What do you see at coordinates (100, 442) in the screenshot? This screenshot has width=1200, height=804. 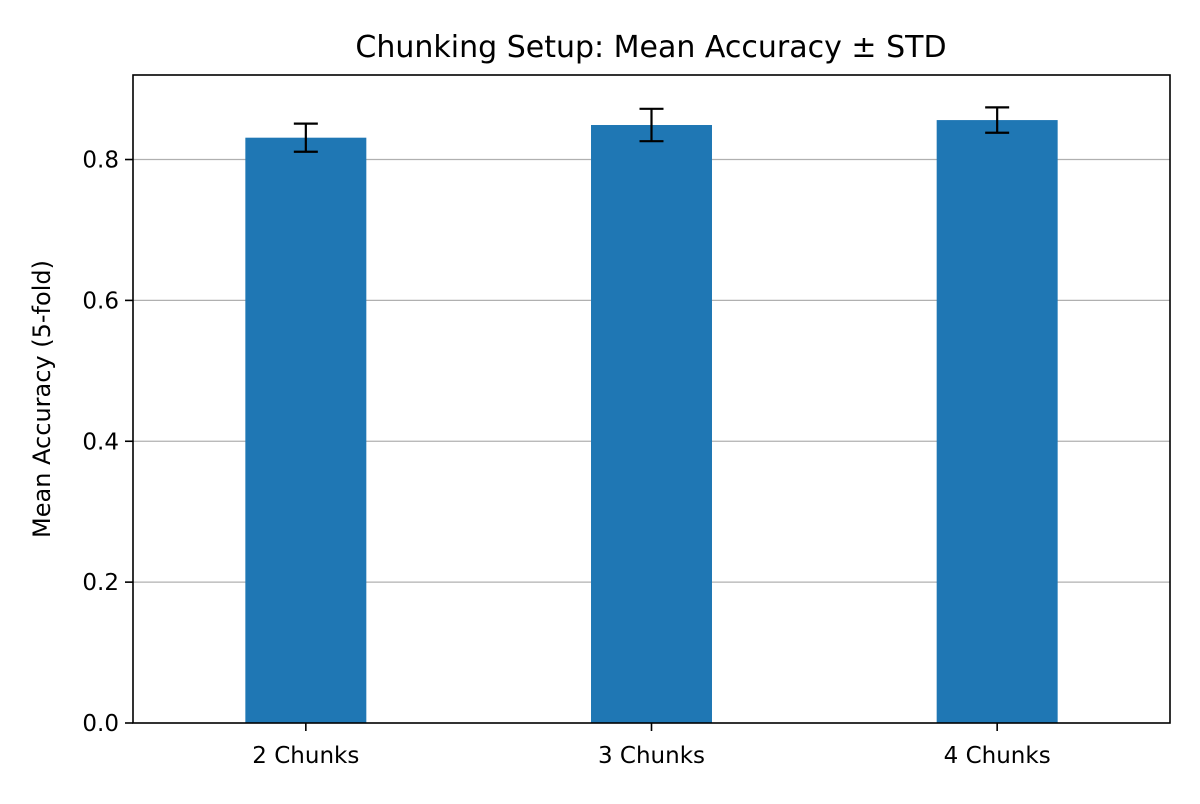 I see `y-tick-label: 0.4` at bounding box center [100, 442].